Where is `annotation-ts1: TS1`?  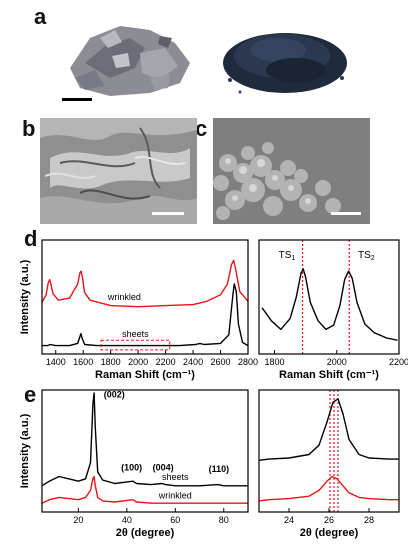 annotation-ts1: TS1 is located at coordinates (287, 256).